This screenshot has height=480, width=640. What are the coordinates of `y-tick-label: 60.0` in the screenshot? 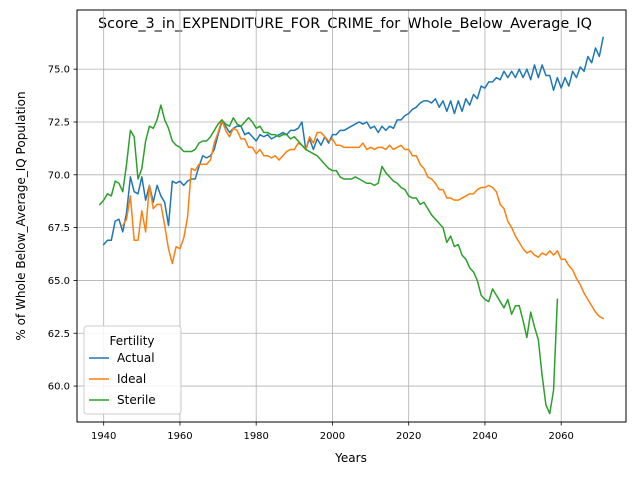 It's located at (59, 387).